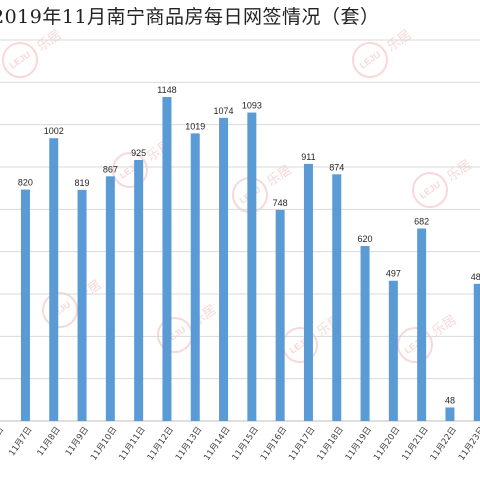  What do you see at coordinates (20, 441) in the screenshot?
I see `x-tick-label: 11月7日` at bounding box center [20, 441].